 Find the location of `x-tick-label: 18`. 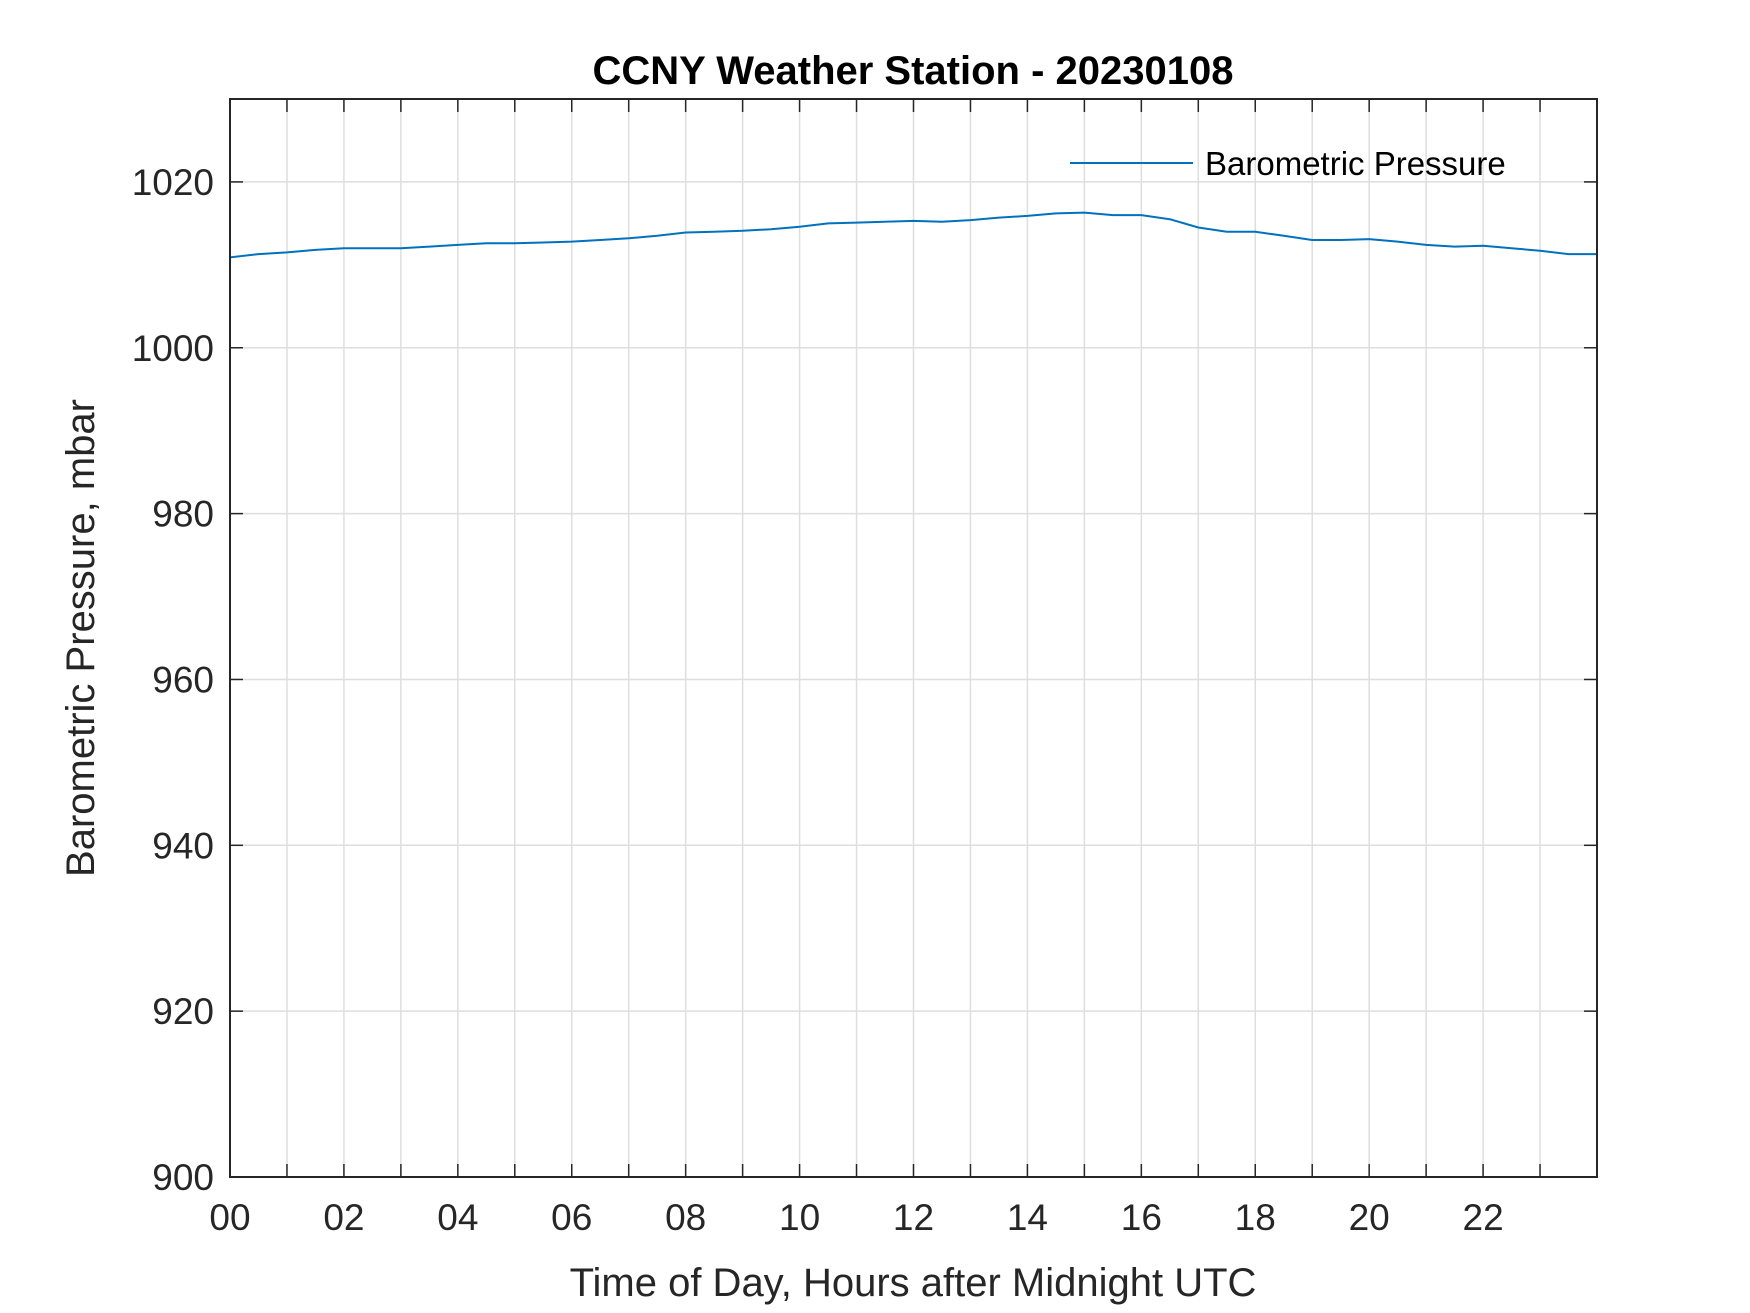

x-tick-label: 18 is located at coordinates (1255, 1217).